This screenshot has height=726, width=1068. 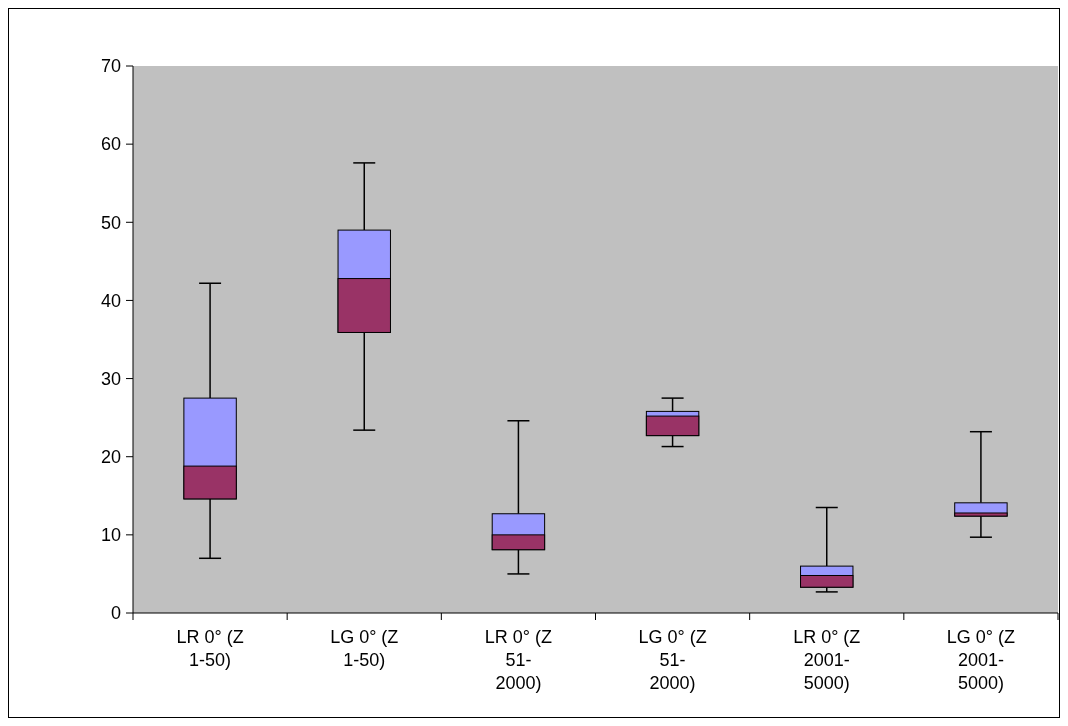 What do you see at coordinates (110, 457) in the screenshot?
I see `y-tick-label: 20` at bounding box center [110, 457].